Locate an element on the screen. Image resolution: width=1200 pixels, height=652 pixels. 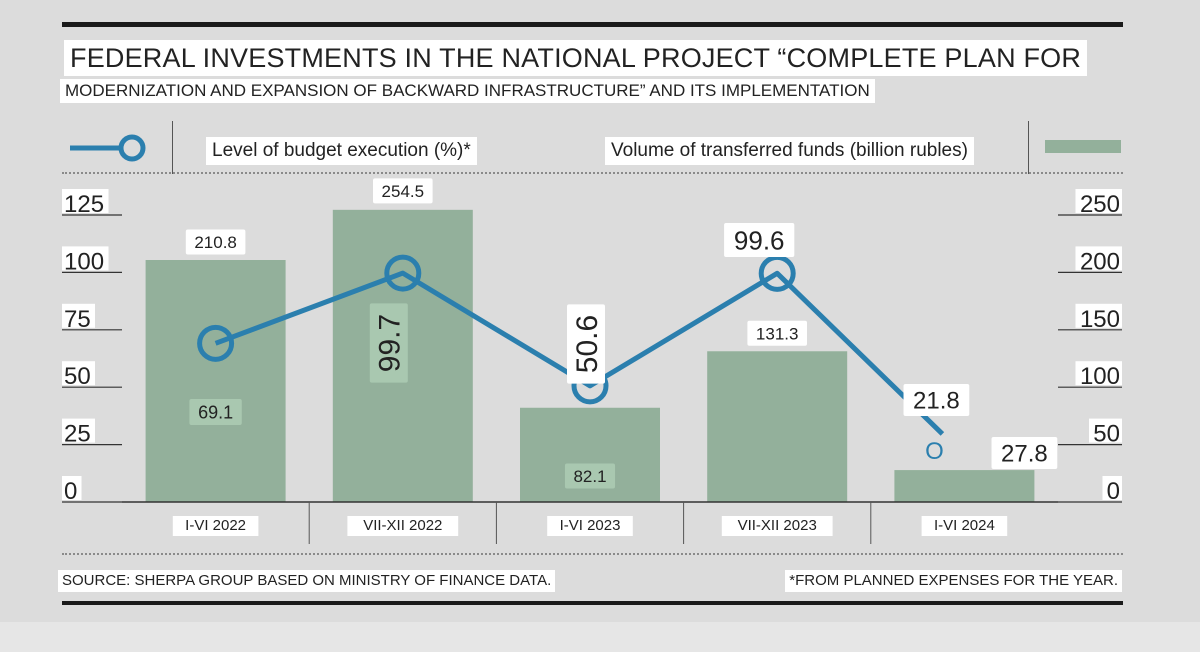
bar-value-label: 210.8 is located at coordinates (215, 242).